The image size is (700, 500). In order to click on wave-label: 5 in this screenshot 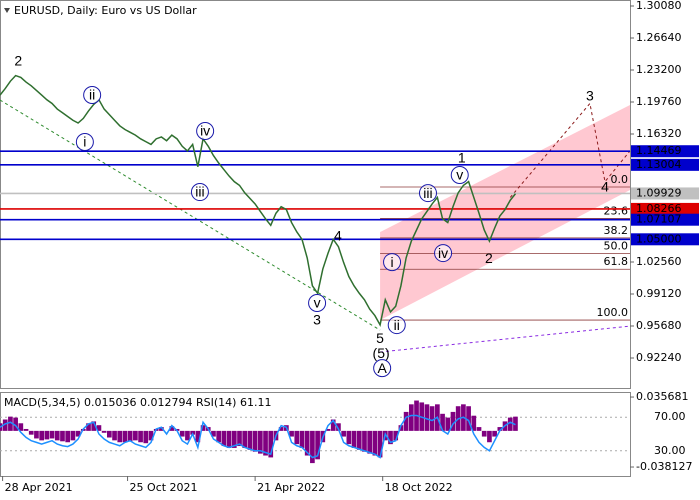, I will do `click(380, 338)`.